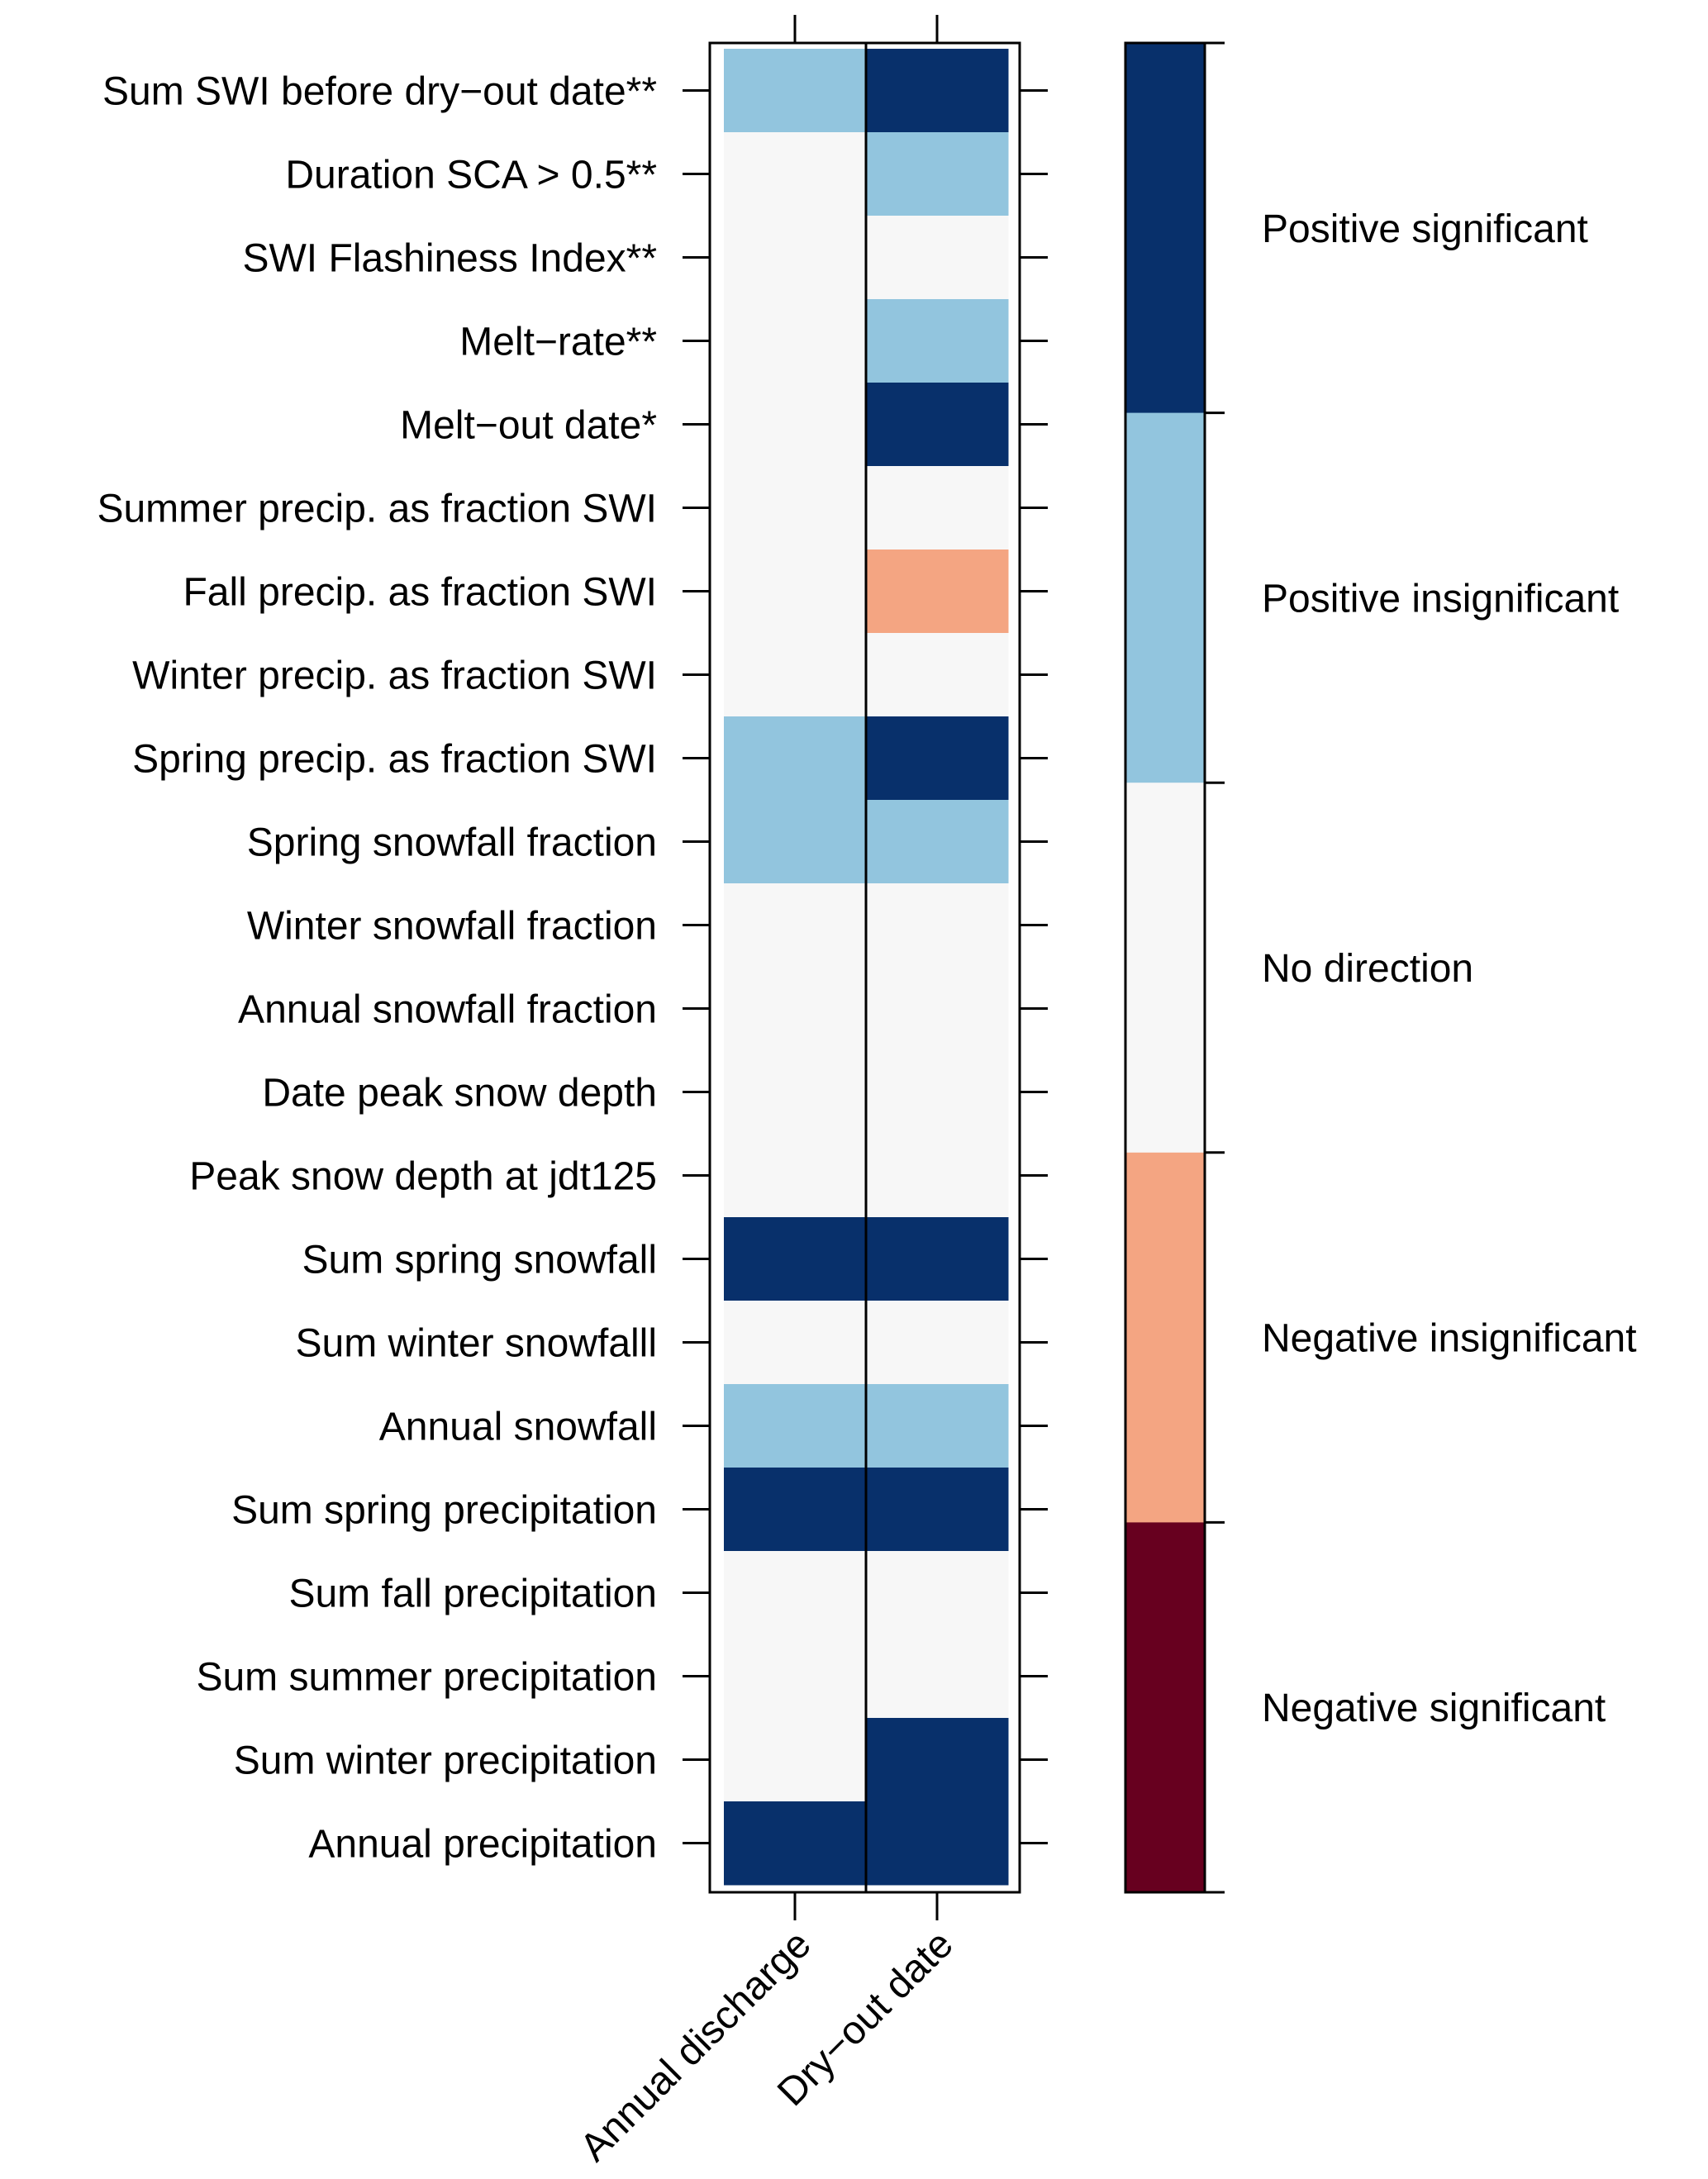  What do you see at coordinates (471, 175) in the screenshot?
I see `row-label: Duration SCA > 0.5**` at bounding box center [471, 175].